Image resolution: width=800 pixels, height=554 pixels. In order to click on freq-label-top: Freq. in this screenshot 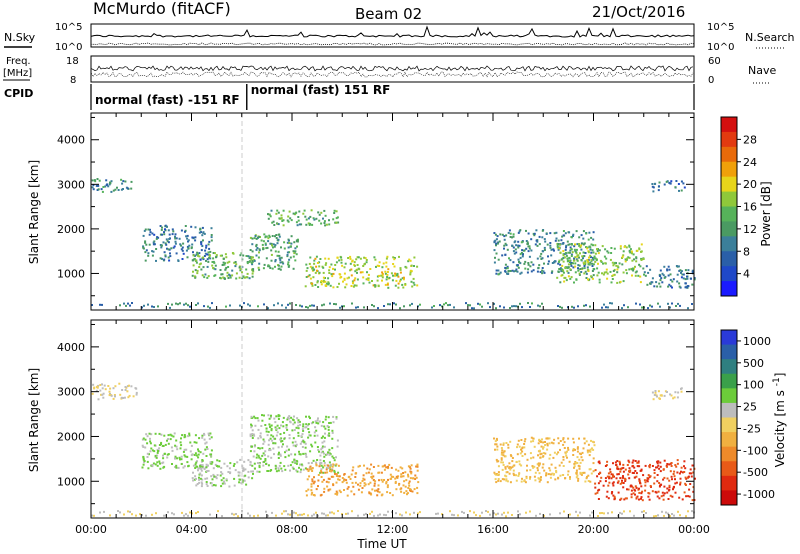, I will do `click(18, 61)`.